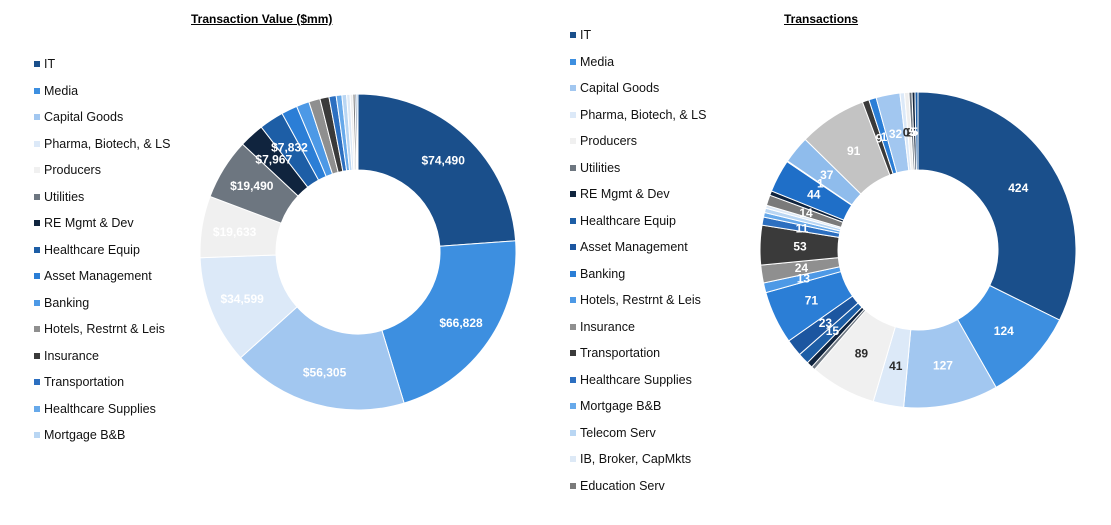 Image resolution: width=1111 pixels, height=525 pixels. I want to click on data-label: 24, so click(802, 268).